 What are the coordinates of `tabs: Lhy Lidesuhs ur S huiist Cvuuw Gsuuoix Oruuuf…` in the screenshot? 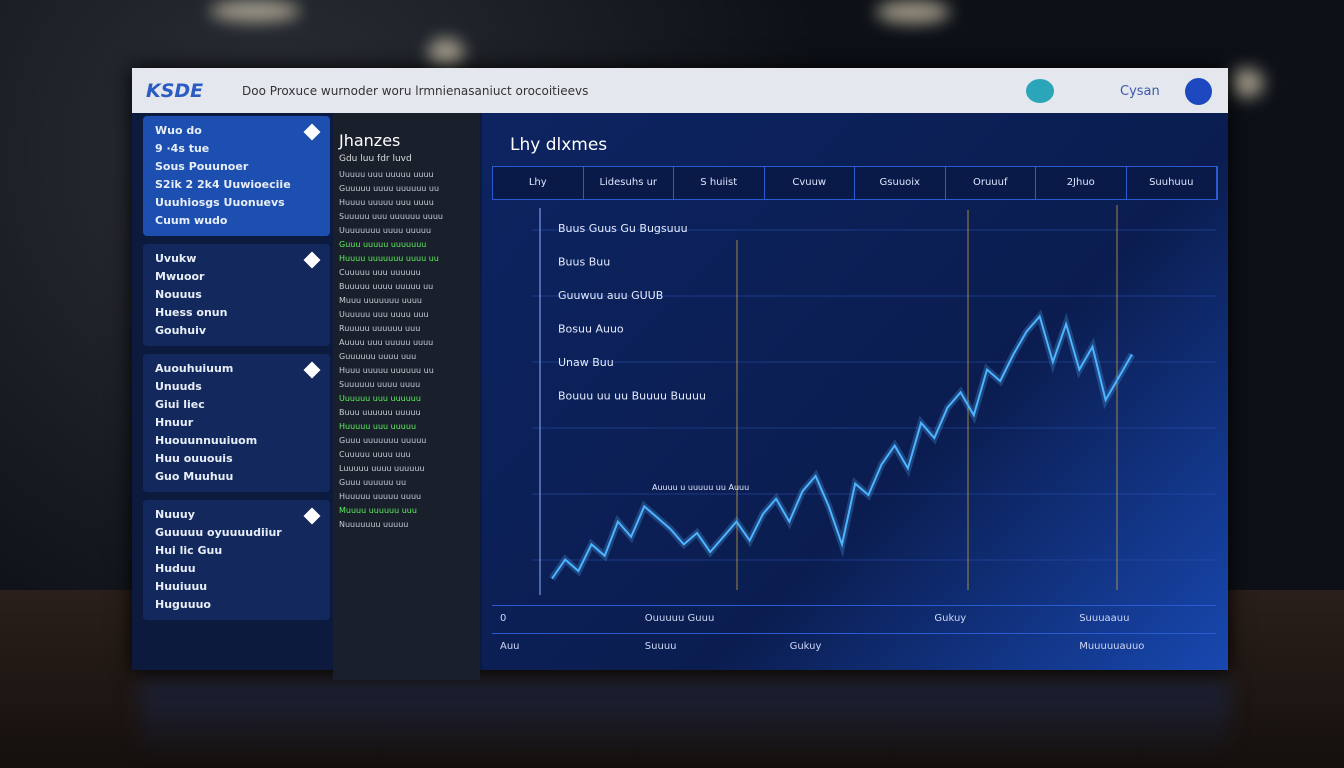 It's located at (855, 183).